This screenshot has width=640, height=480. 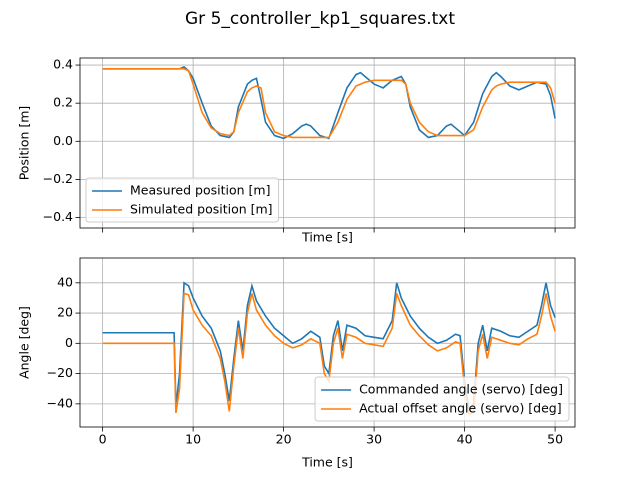 What do you see at coordinates (63, 102) in the screenshot?
I see `y-tick-label: 0.2` at bounding box center [63, 102].